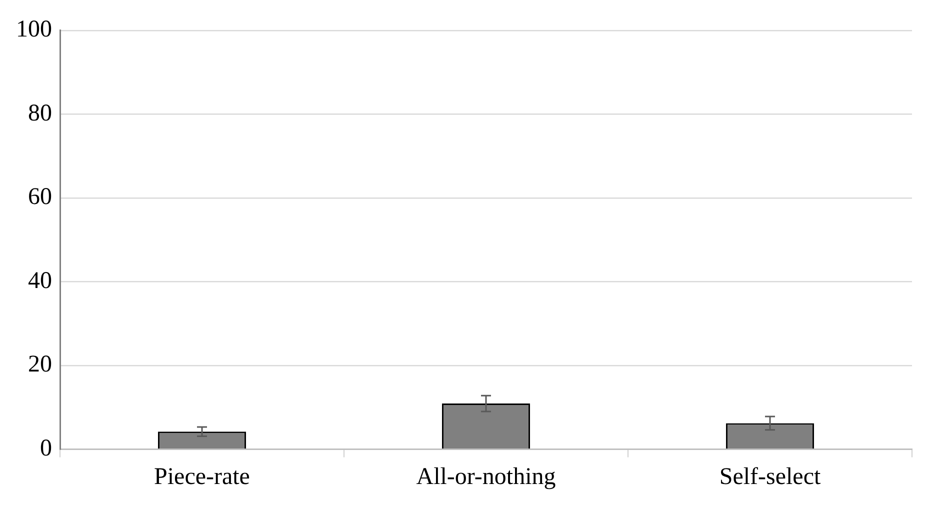 The width and height of the screenshot is (940, 506). Describe the element at coordinates (46, 448) in the screenshot. I see `y-tick-label: 0` at that location.